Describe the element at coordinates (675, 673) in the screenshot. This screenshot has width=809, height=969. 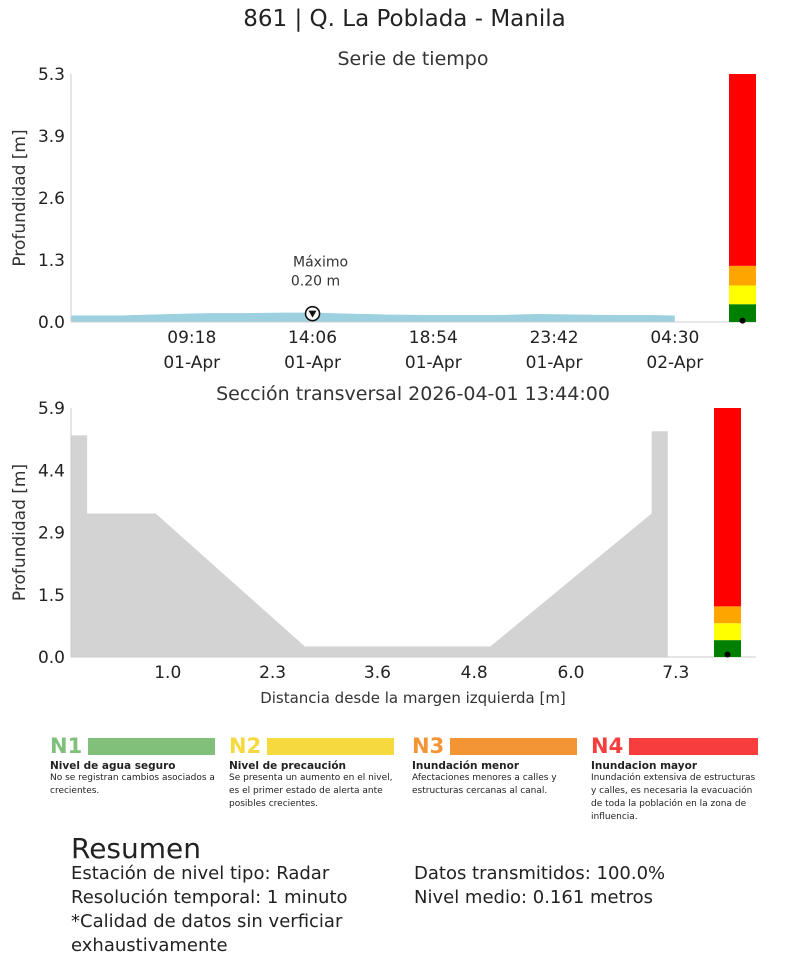
I see `x-tick-label: 7.3` at that location.